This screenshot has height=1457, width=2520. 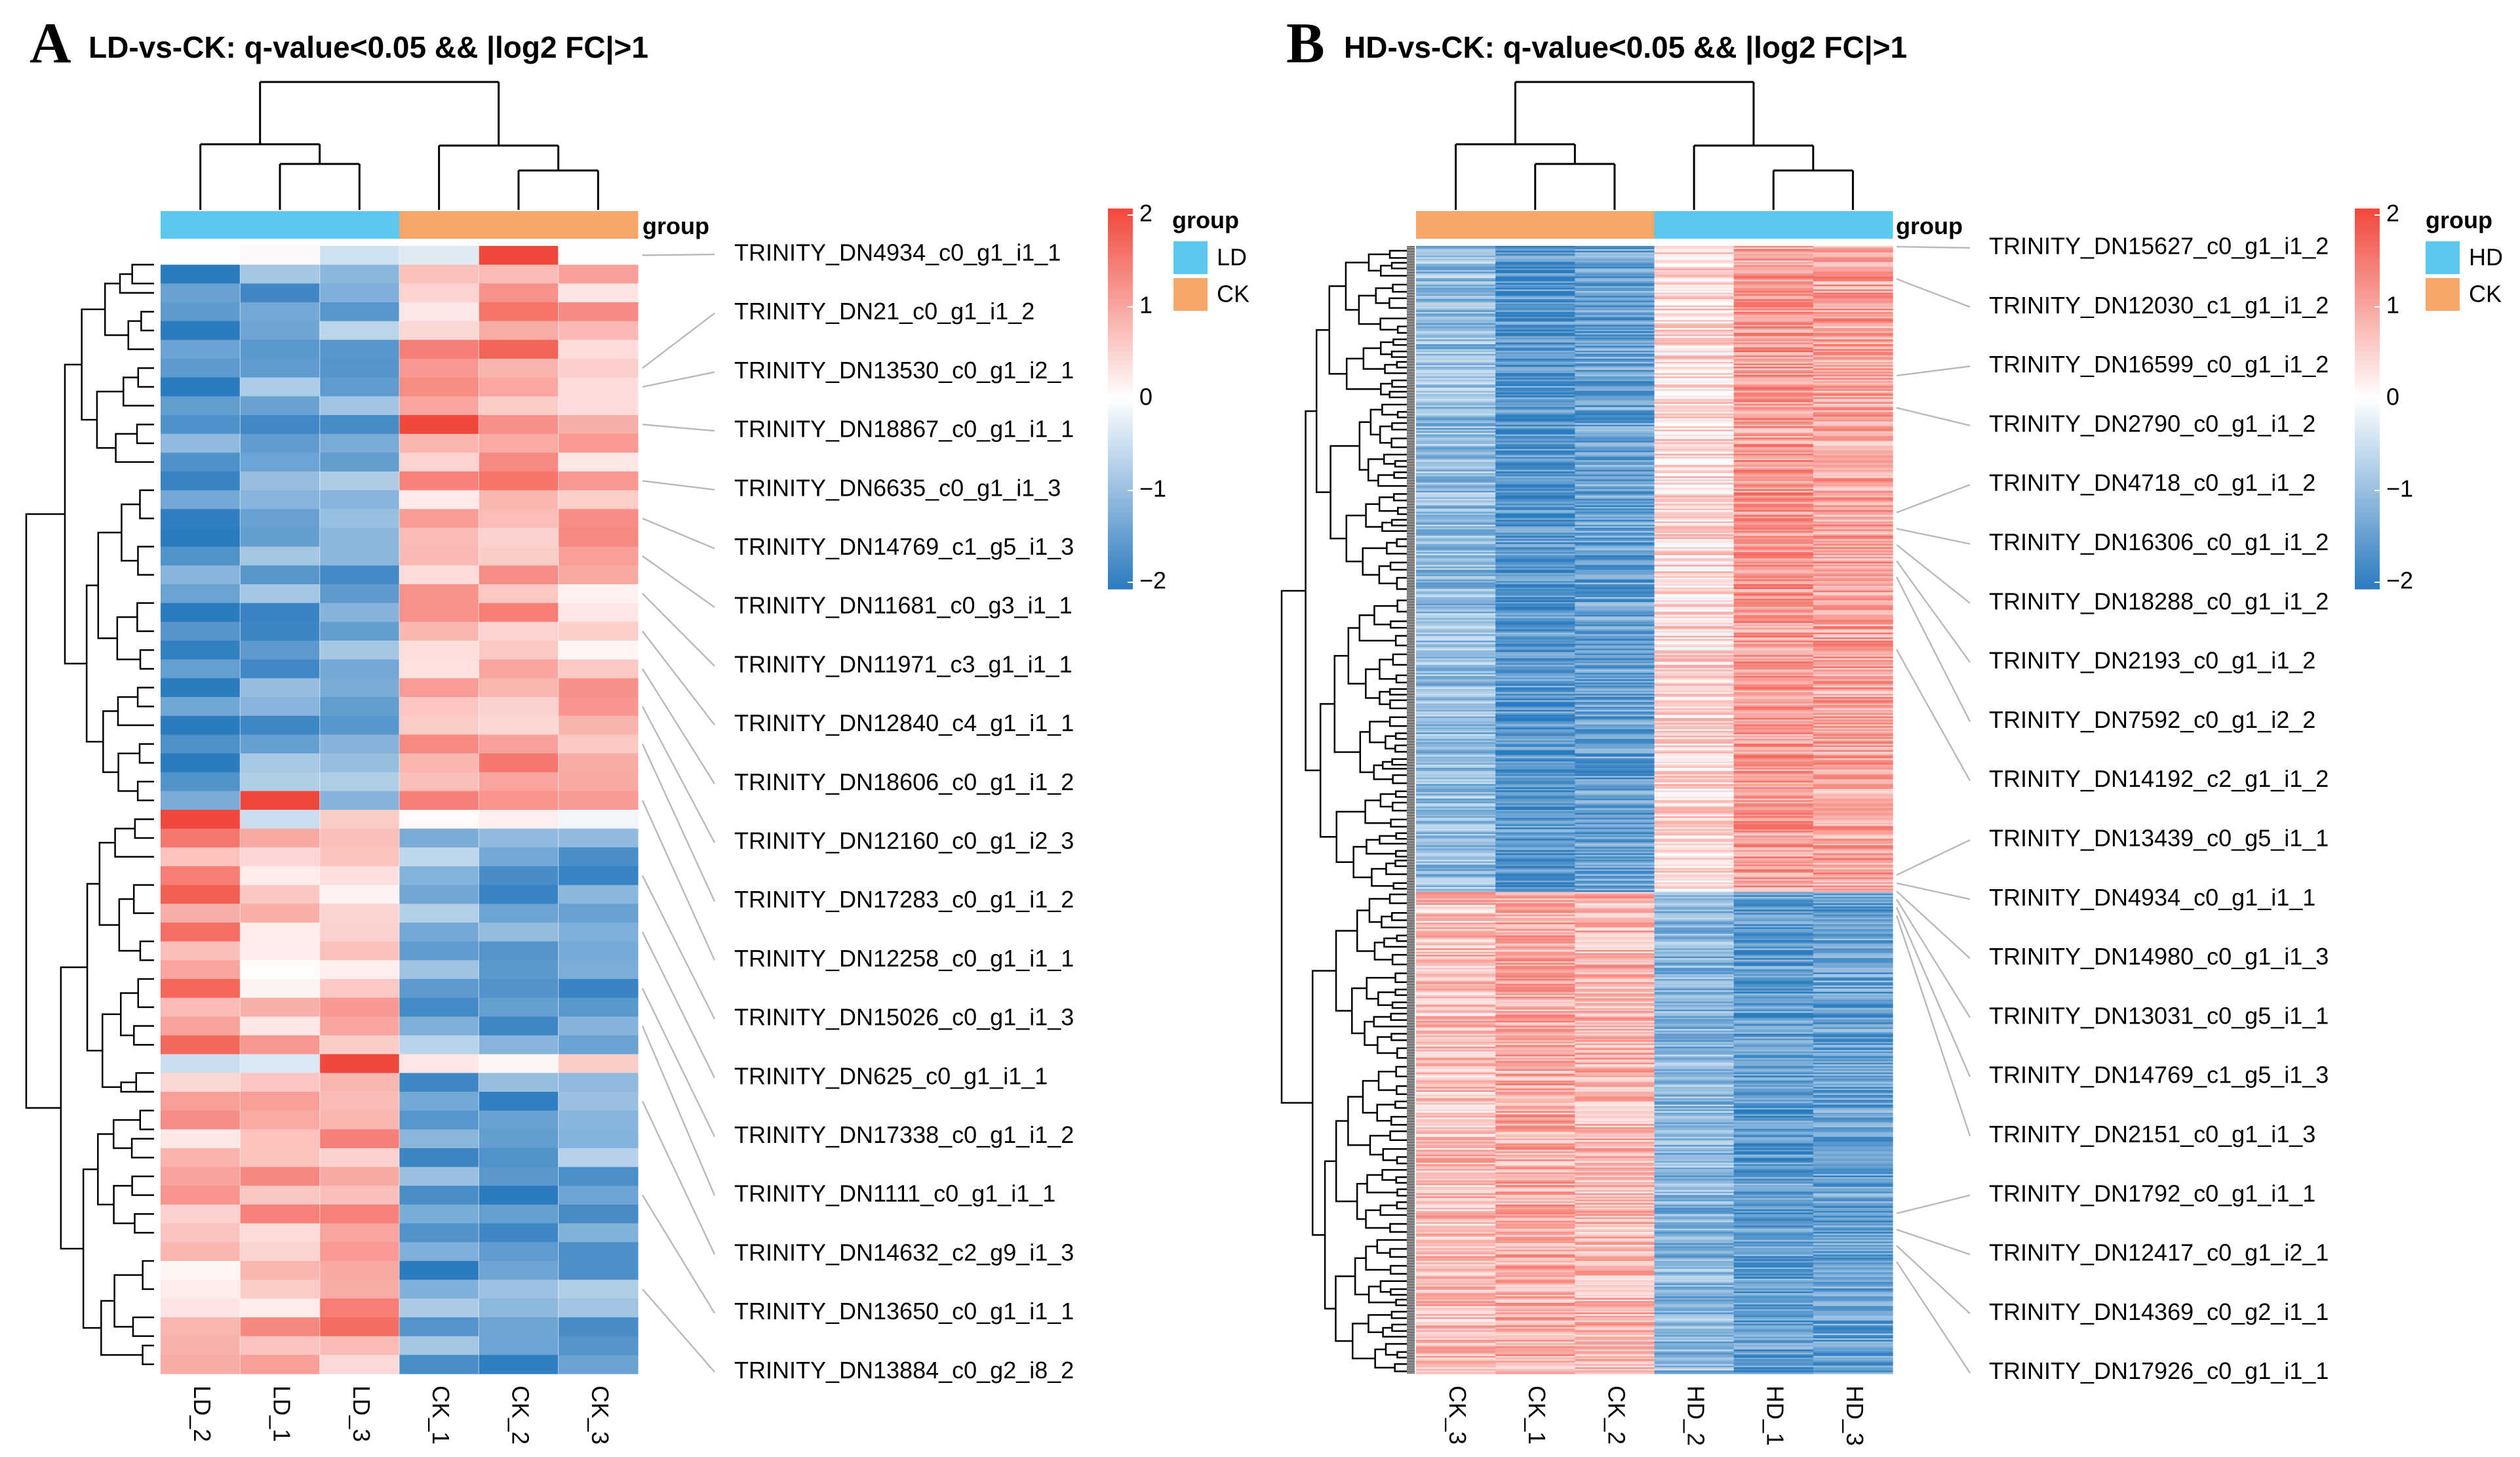 I want to click on b-annotation-cell, so click(x=1773, y=225).